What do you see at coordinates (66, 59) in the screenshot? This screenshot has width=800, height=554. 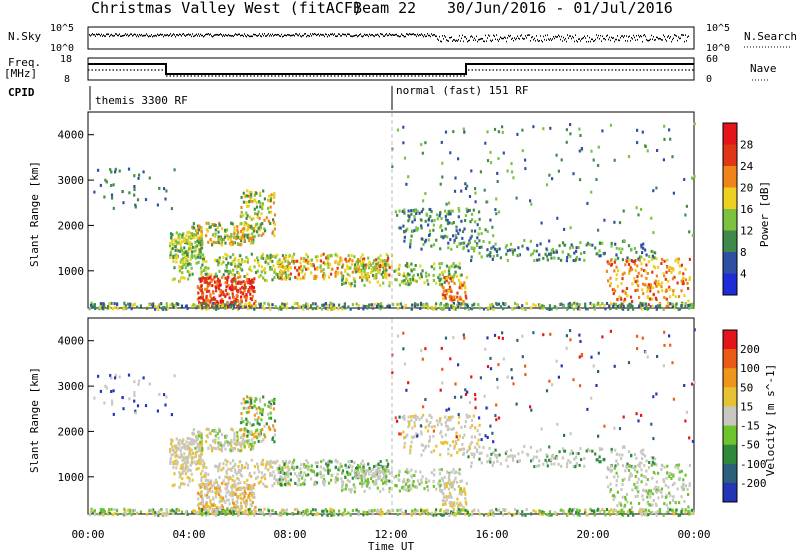 I see `freq-tick-top: 18` at bounding box center [66, 59].